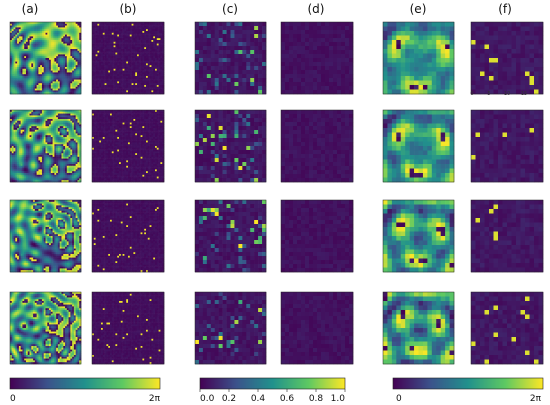 The height and width of the screenshot is (405, 550). I want to click on colorbar-phase-left-max: 2π, so click(155, 399).